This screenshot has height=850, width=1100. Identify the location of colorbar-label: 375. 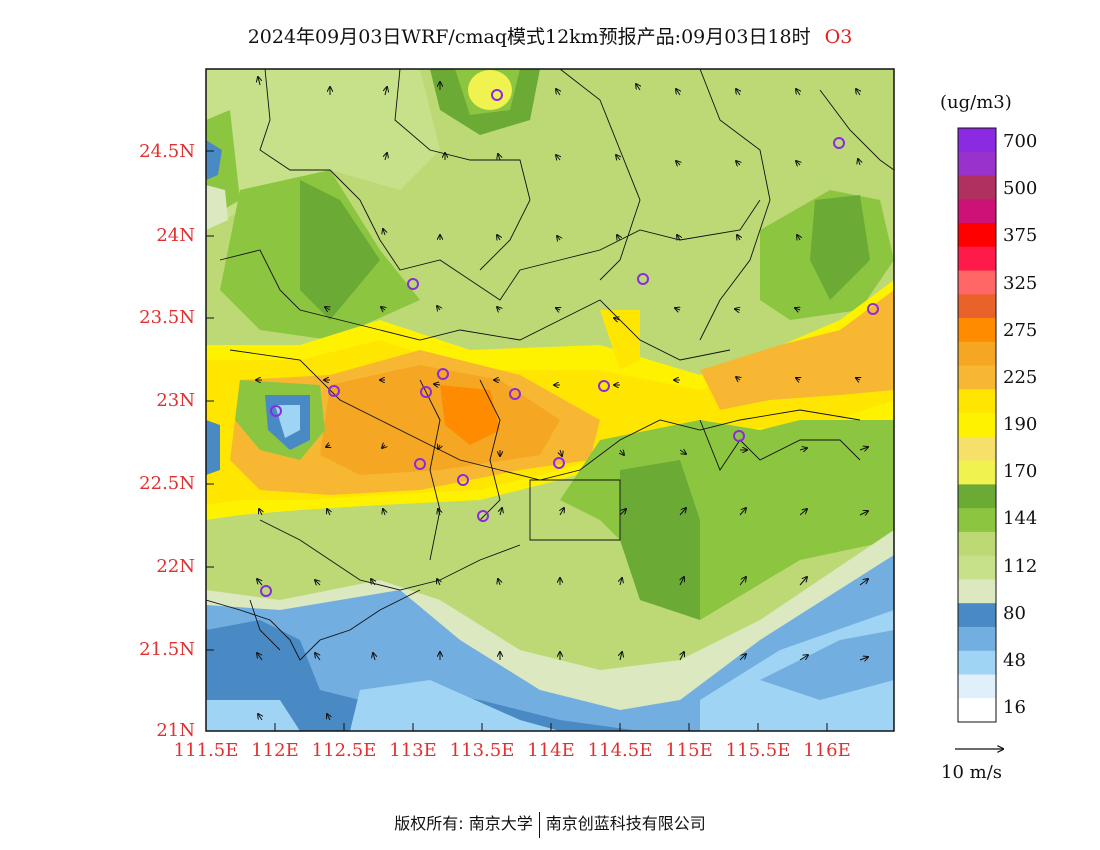
(1020, 236).